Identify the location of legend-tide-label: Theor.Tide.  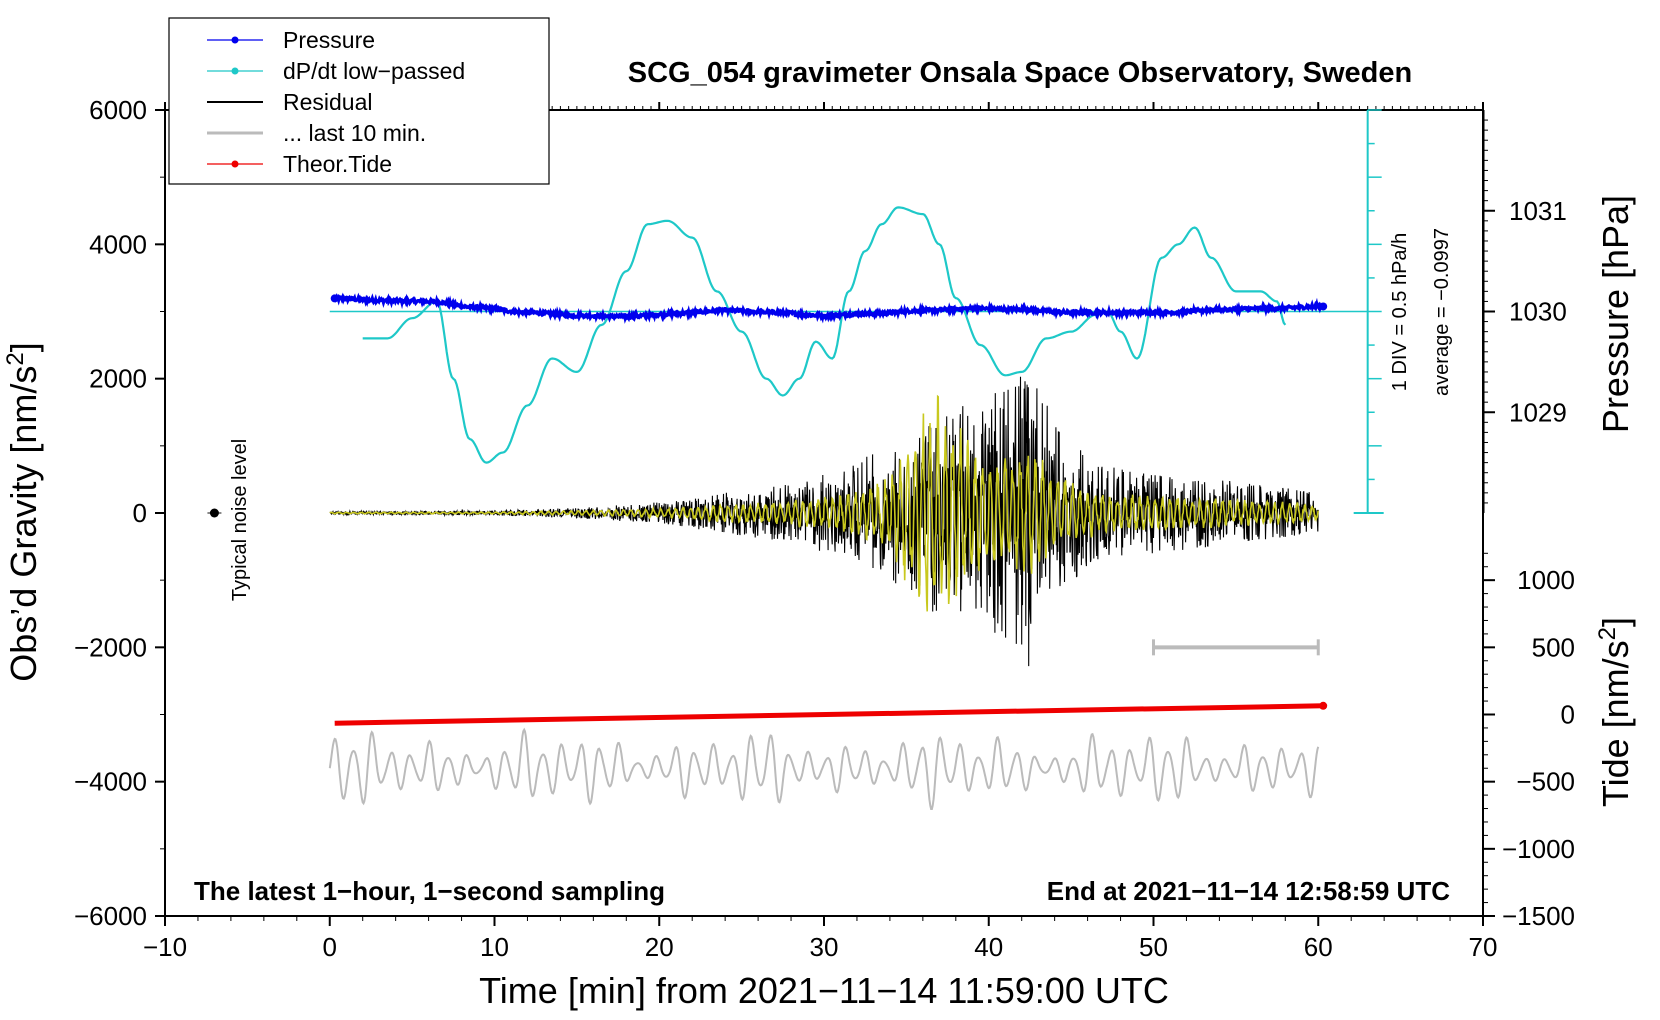
(337, 164).